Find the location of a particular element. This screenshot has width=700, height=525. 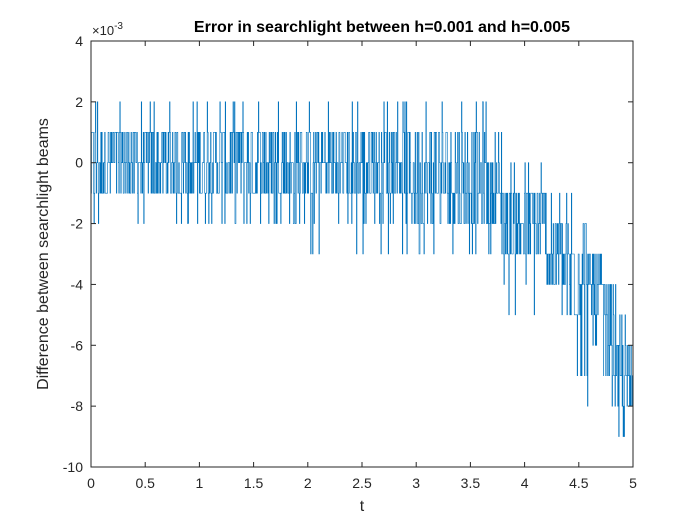

x-tick-label: 3 is located at coordinates (416, 483).